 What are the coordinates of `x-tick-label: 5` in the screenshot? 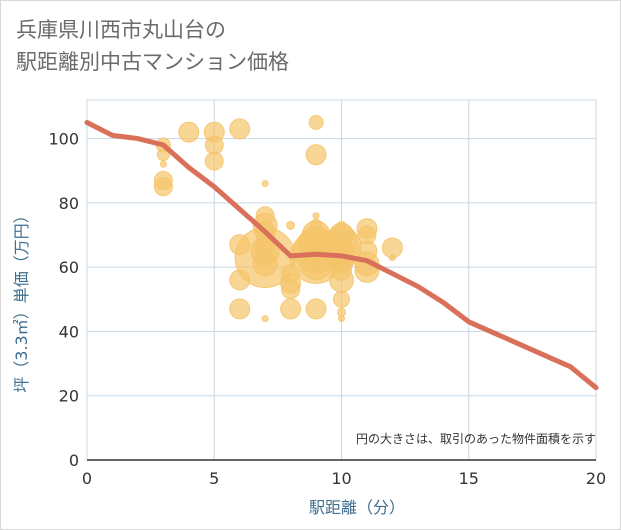 It's located at (214, 478).